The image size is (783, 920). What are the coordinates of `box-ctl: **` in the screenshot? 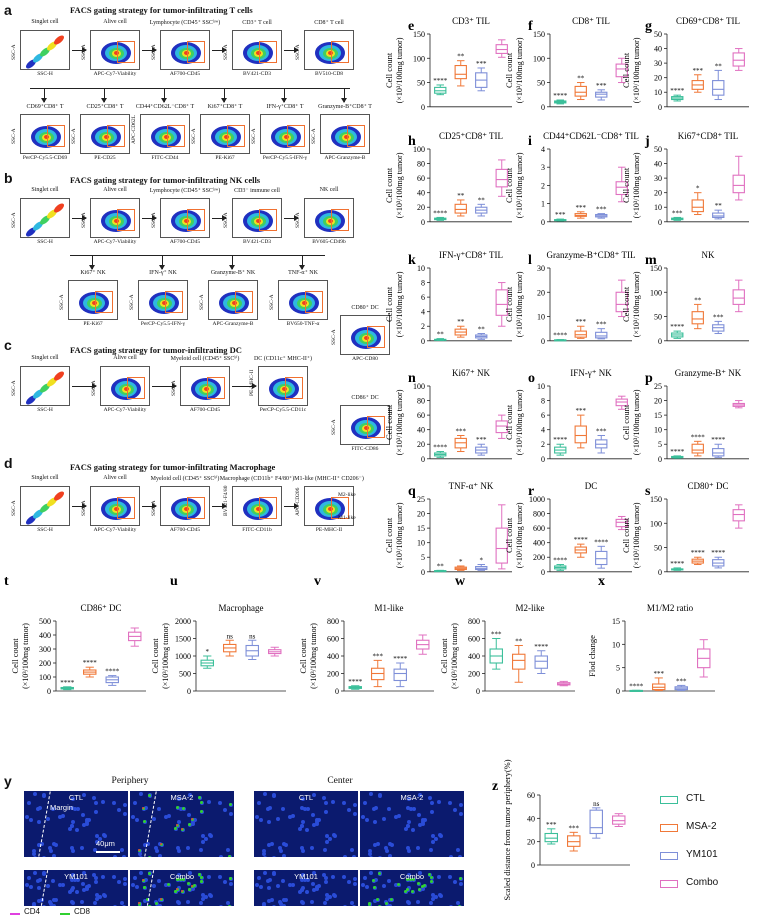 It's located at (440, 336).